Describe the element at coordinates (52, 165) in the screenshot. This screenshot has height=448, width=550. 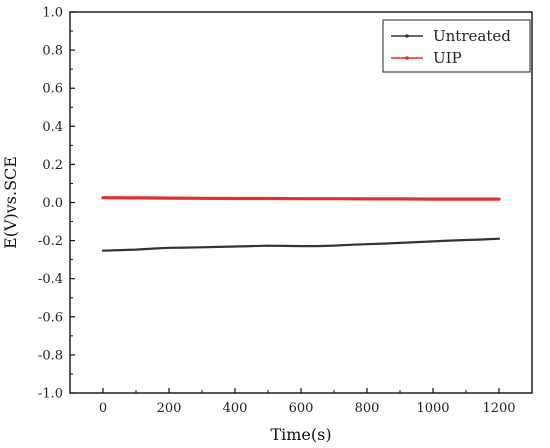
I see `y-tick-label: 0.2` at that location.